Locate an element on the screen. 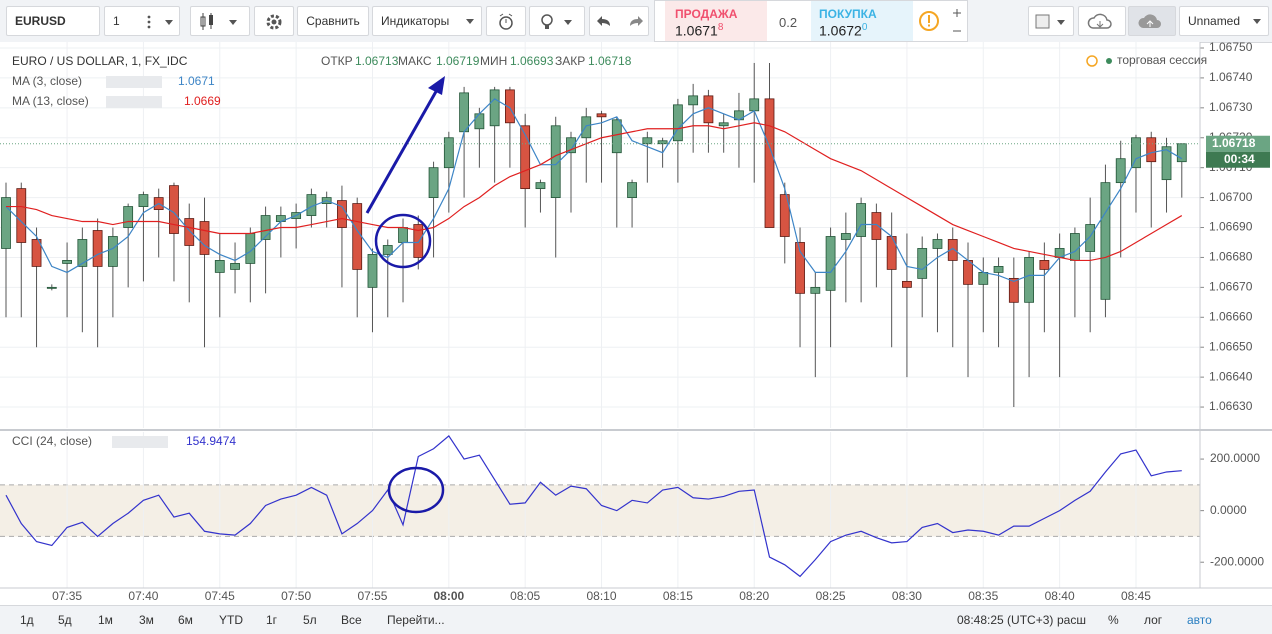 The image size is (1272, 634). cci-value: 154.9474 is located at coordinates (211, 441).